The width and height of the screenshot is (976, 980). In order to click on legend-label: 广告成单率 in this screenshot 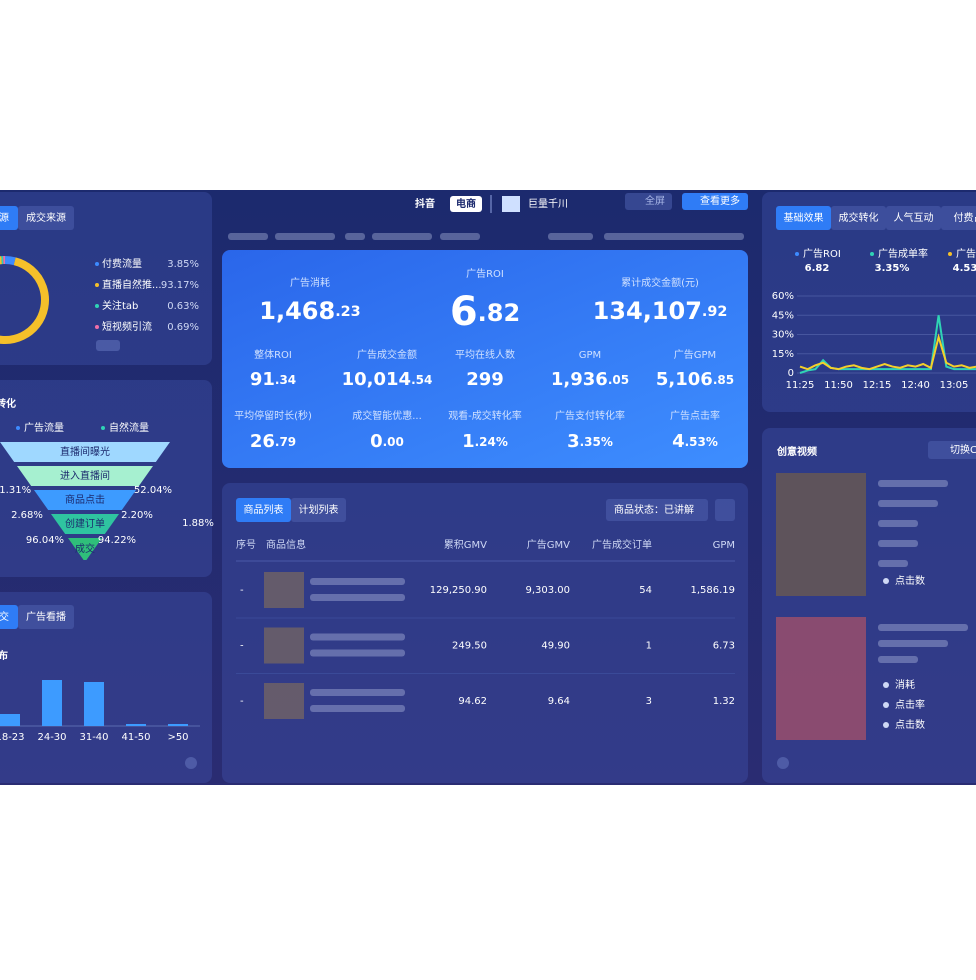, I will do `click(903, 253)`.